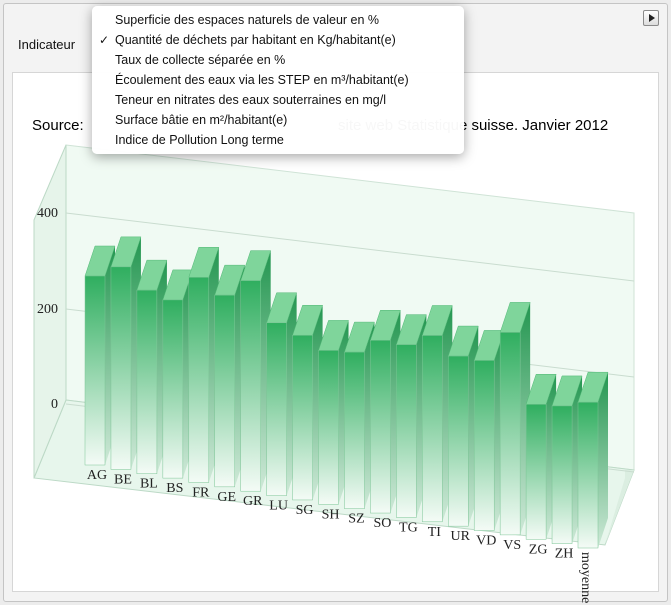 The image size is (671, 605). I want to click on x-tick-label: BE, so click(123, 479).